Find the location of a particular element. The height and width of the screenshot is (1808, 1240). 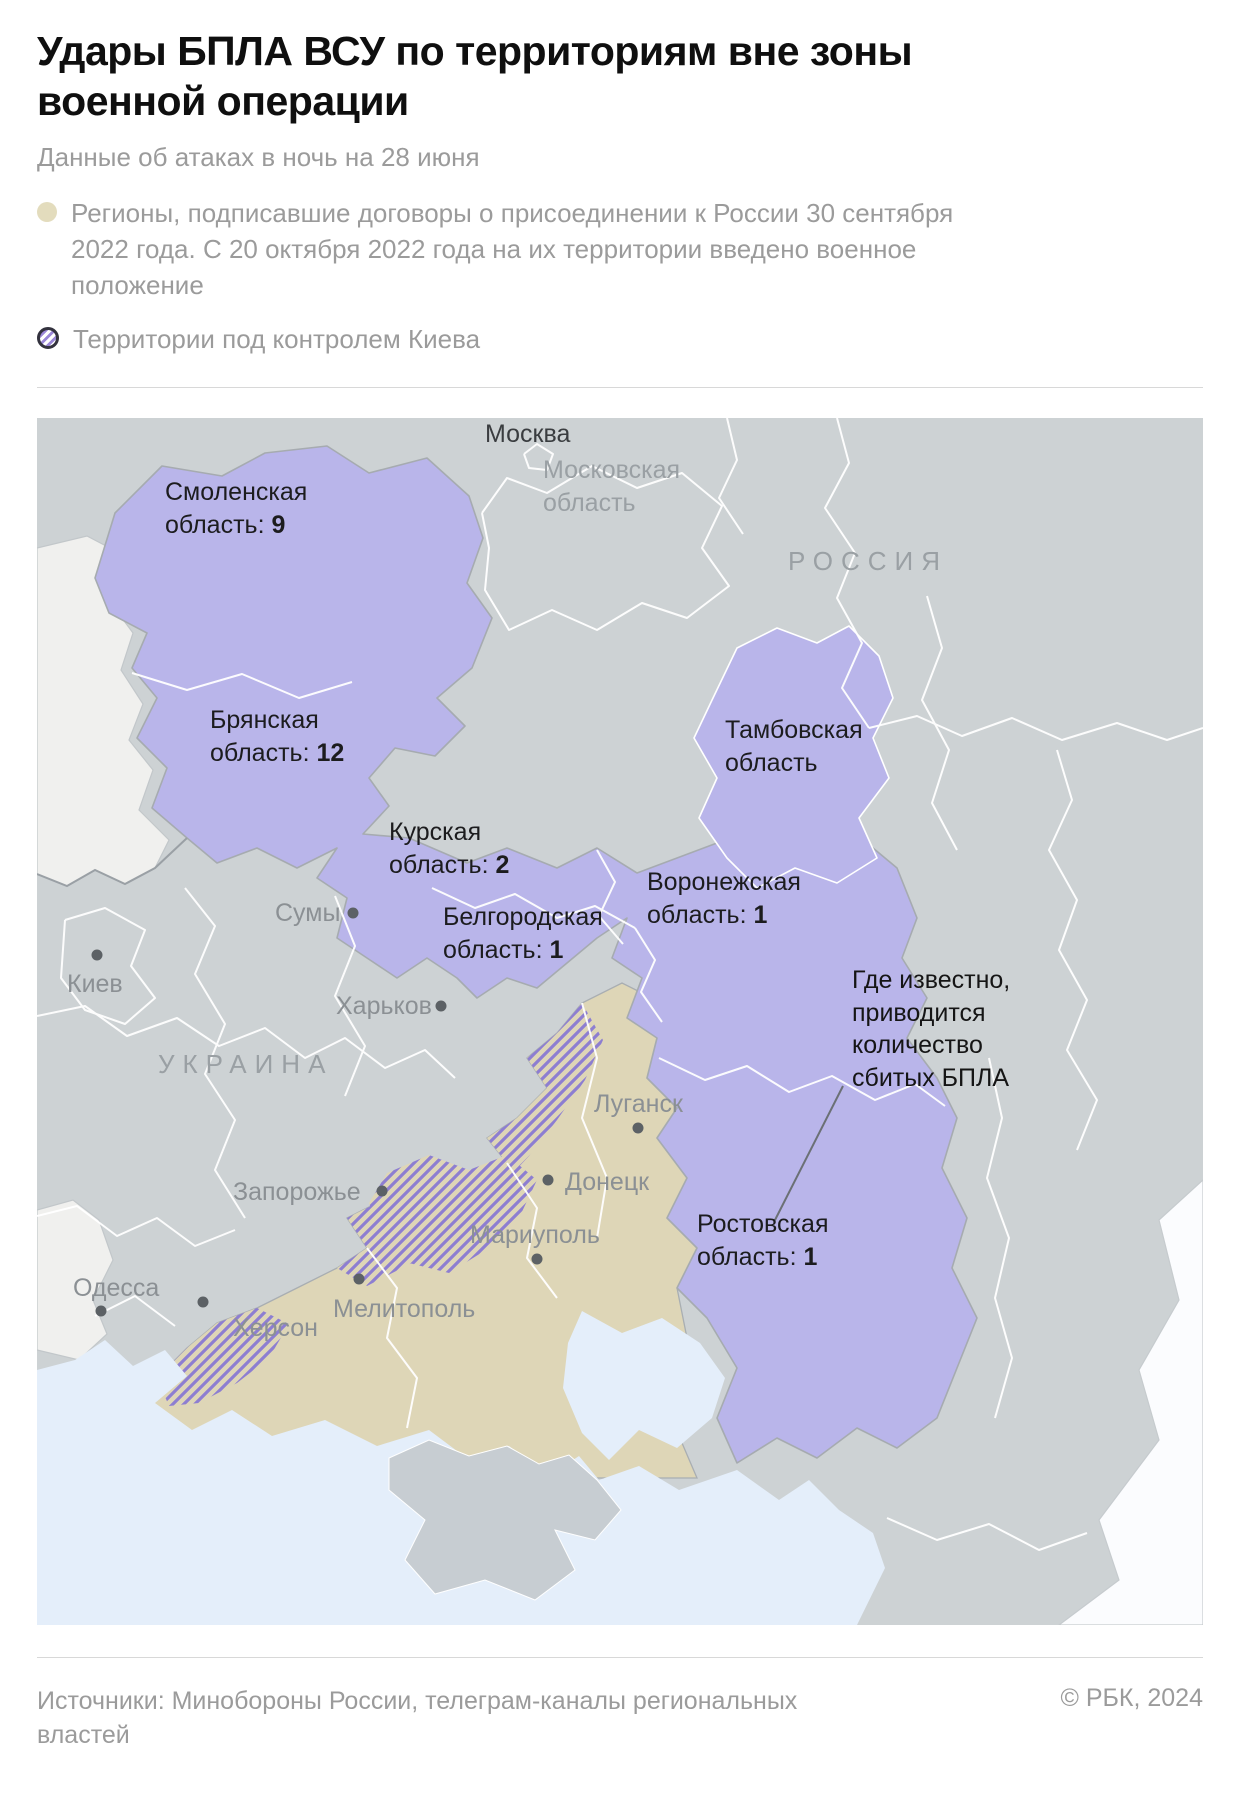

city-label-zaporizhzhia: Запорожье is located at coordinates (297, 1192).